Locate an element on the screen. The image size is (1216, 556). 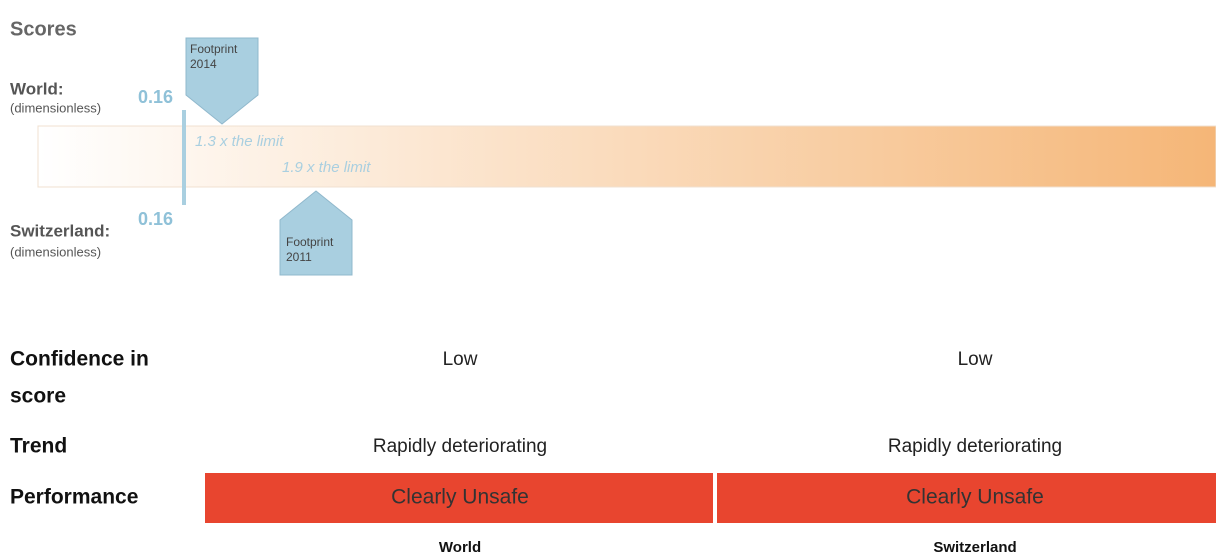
row-label: Trend is located at coordinates (38, 446).